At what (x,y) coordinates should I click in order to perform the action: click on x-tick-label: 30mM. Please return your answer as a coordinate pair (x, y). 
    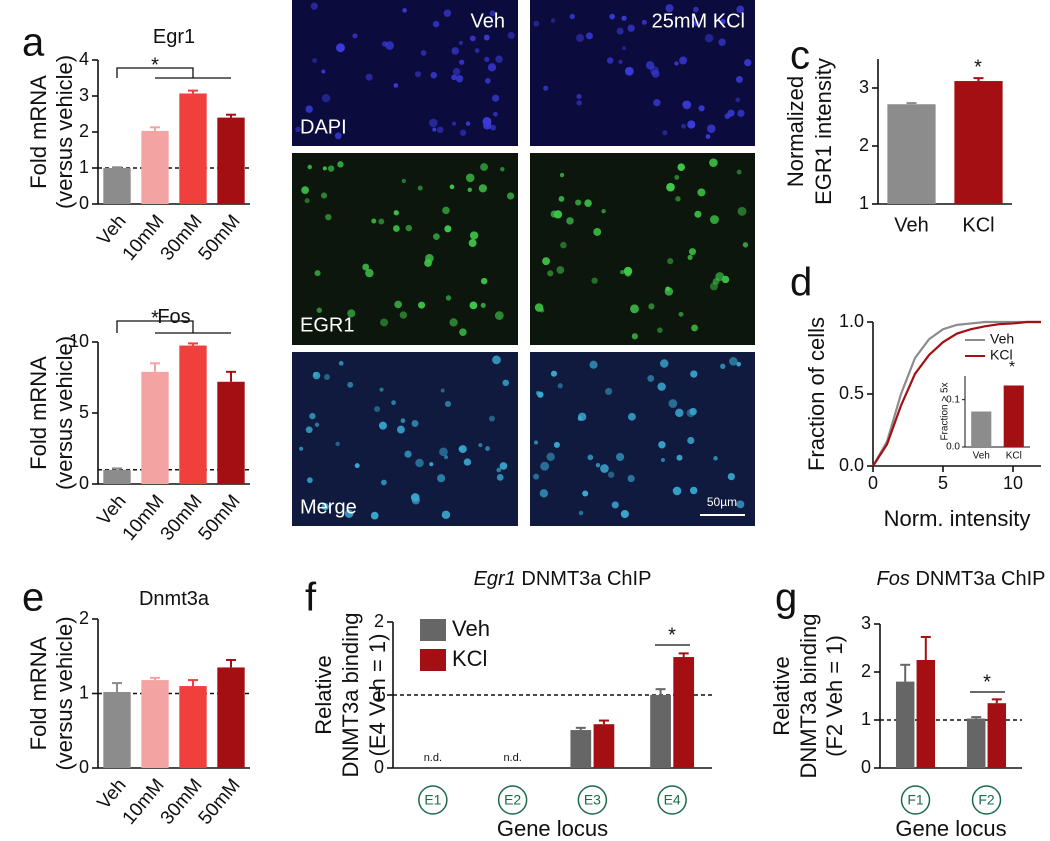
    Looking at the image, I should click on (182, 802).